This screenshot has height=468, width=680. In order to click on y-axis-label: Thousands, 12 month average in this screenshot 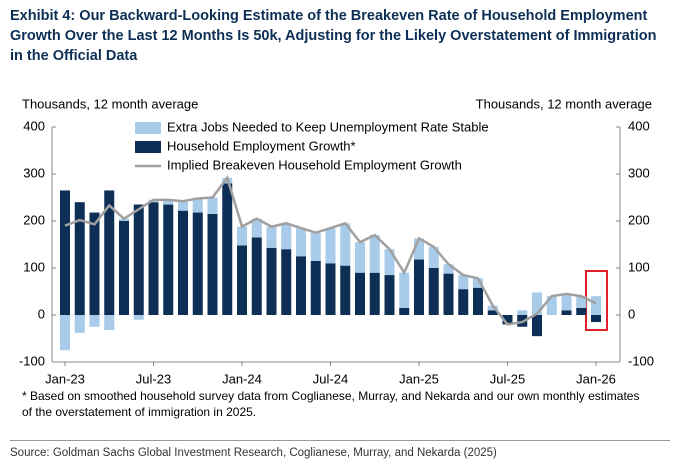, I will do `click(110, 103)`.